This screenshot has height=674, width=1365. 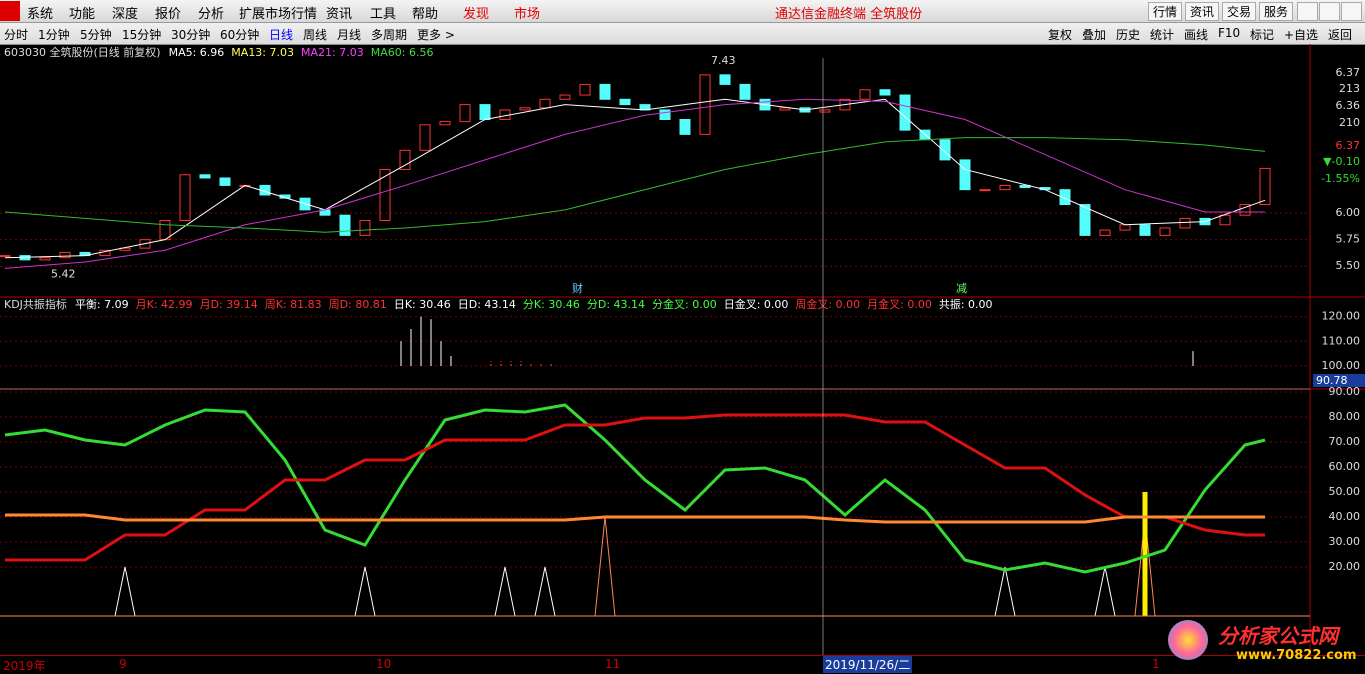 I want to click on menu-item: 扩展市场行情, so click(x=278, y=14).